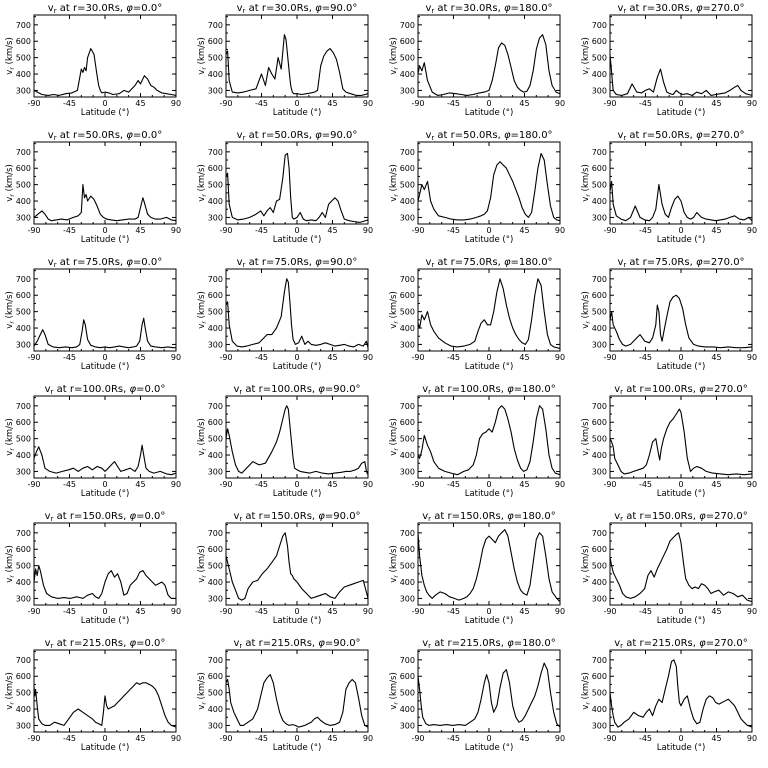 This screenshot has width=768, height=768. What do you see at coordinates (680, 644) in the screenshot?
I see `chart-title: vr at r=215.0Rs, φ=270.0°` at bounding box center [680, 644].